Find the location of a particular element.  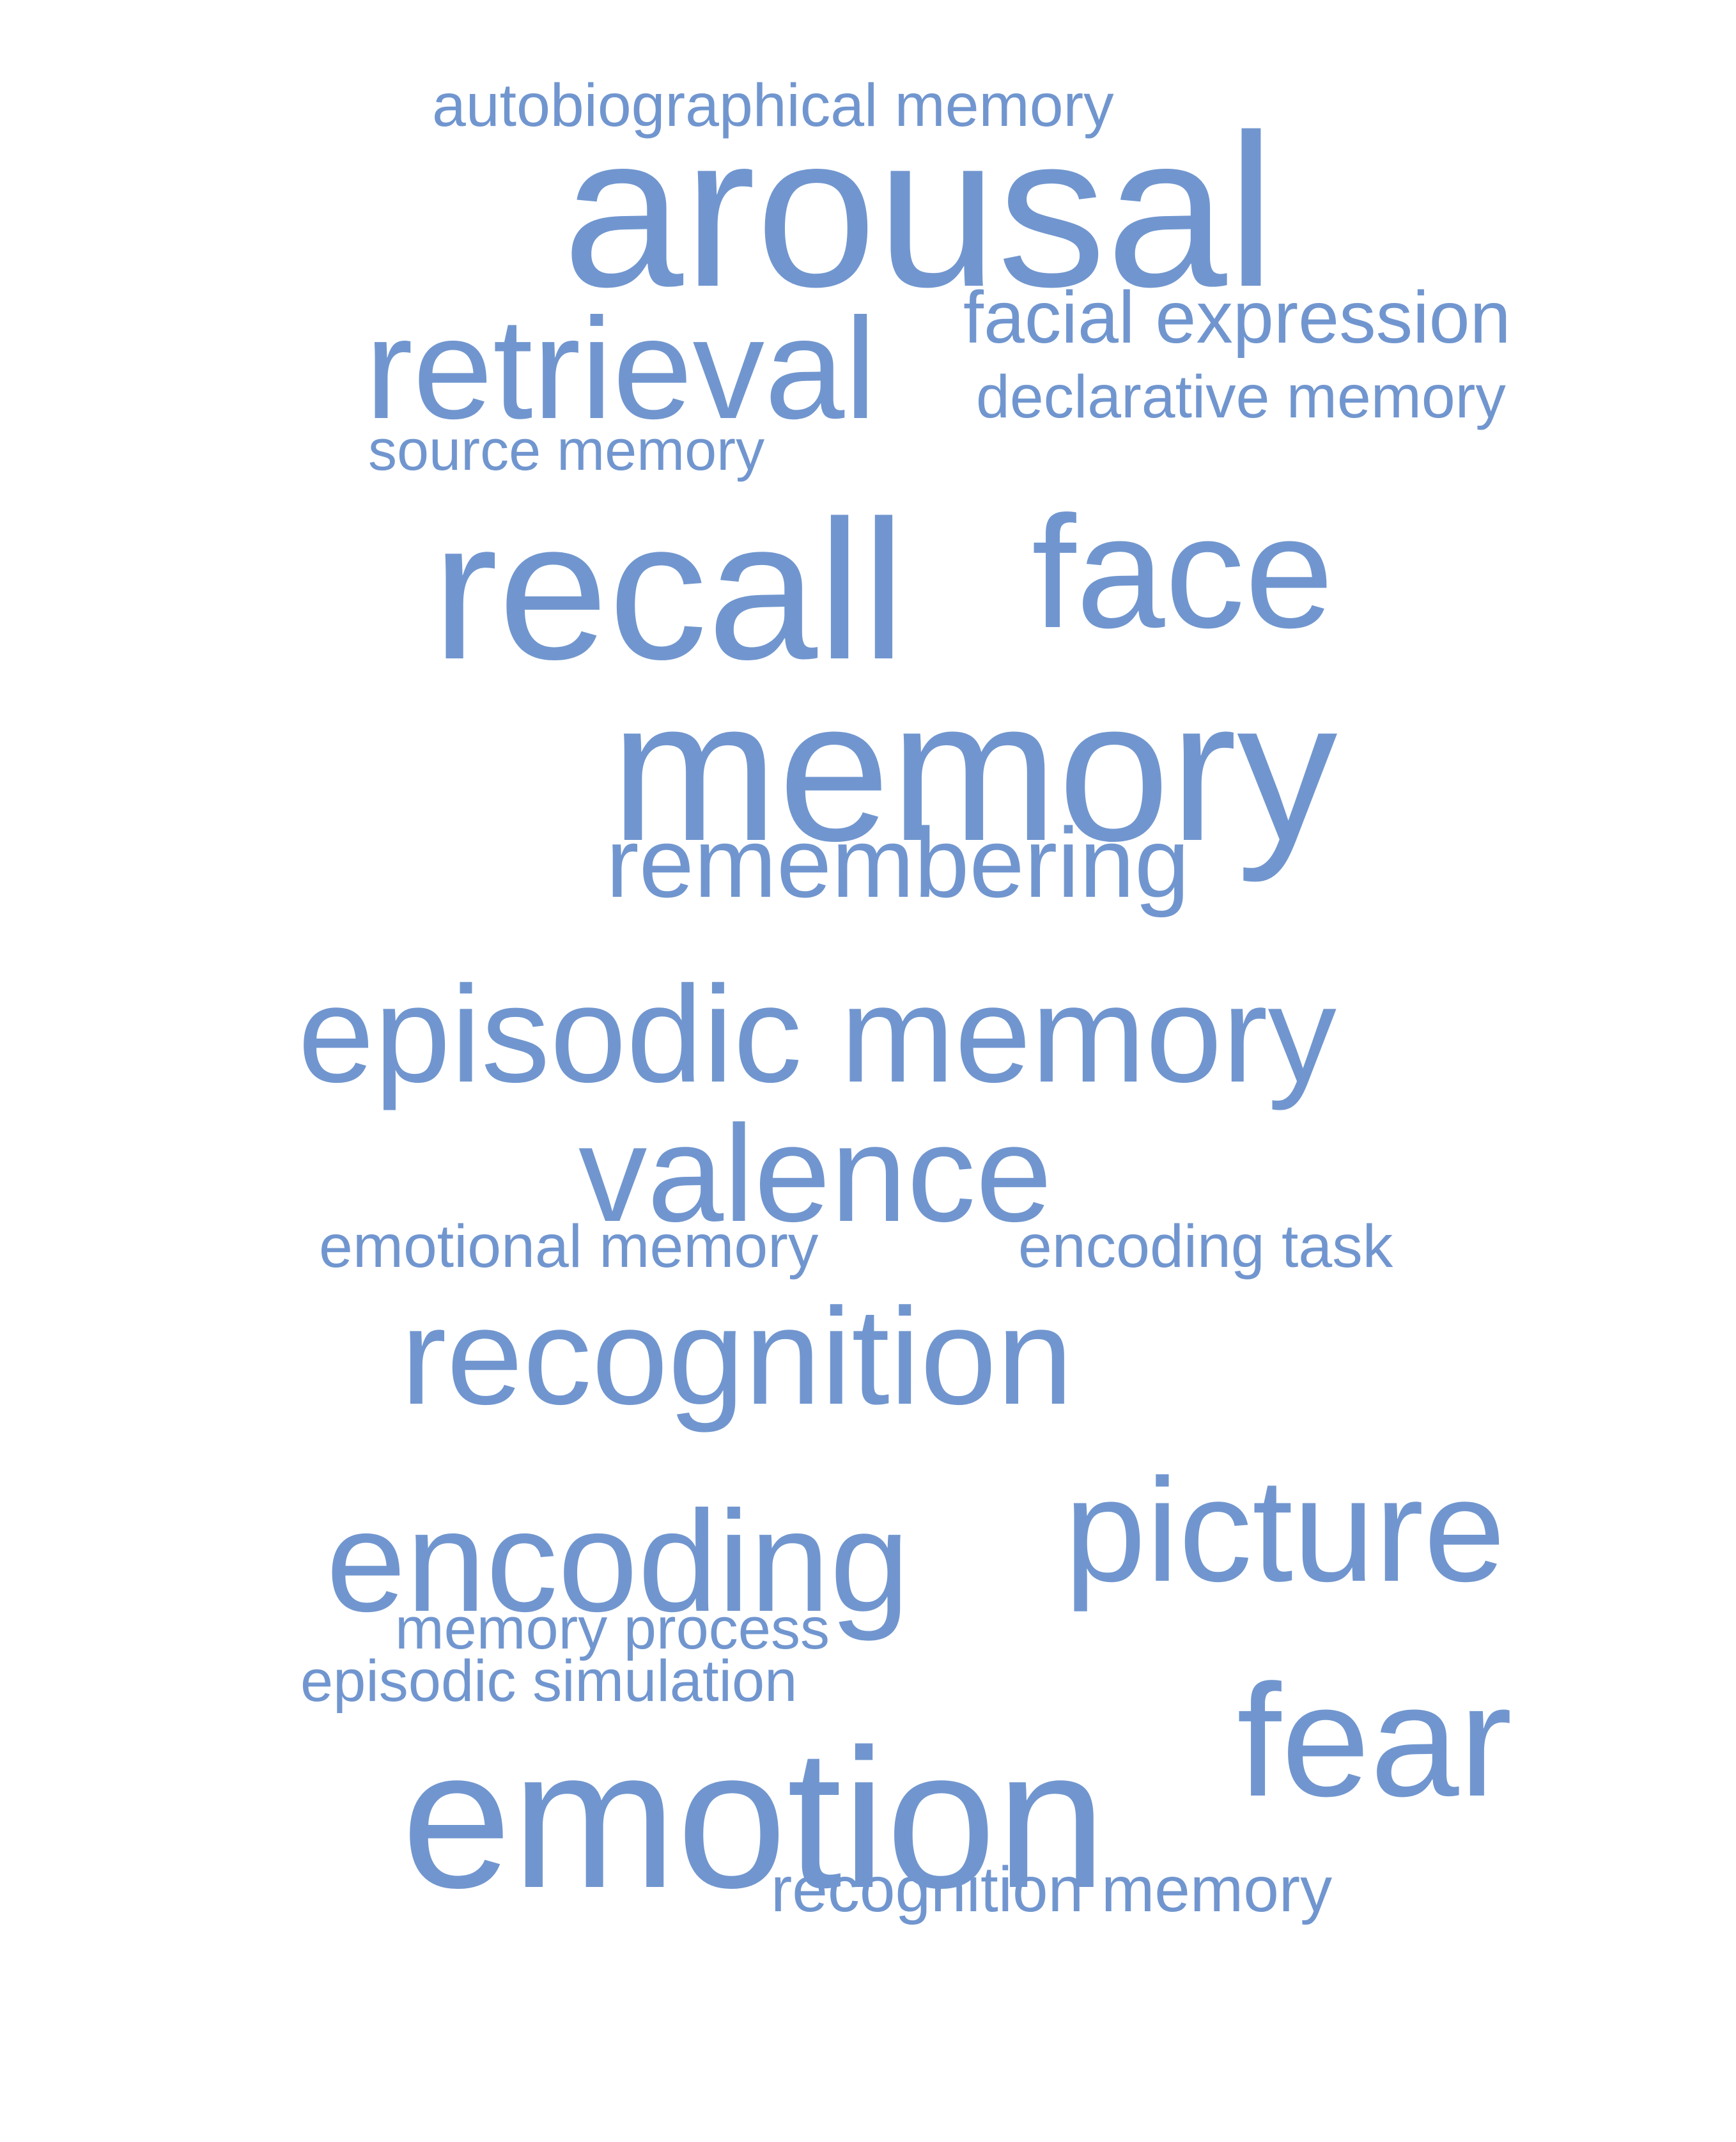

word-source-memory: source memory is located at coordinates (566, 451).